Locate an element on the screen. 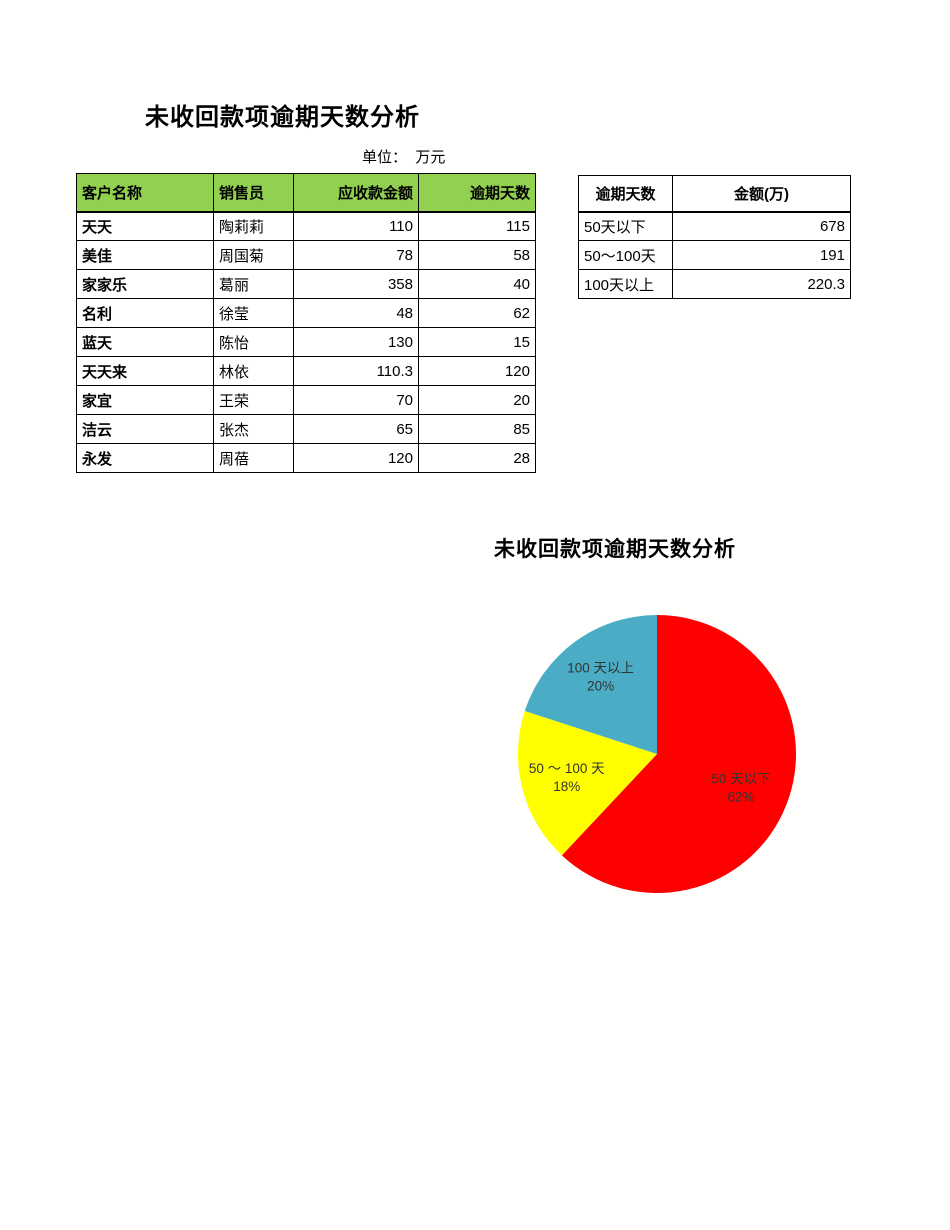 The image size is (950, 1230). table-row: 家宜 王荣 70 20 is located at coordinates (306, 400).